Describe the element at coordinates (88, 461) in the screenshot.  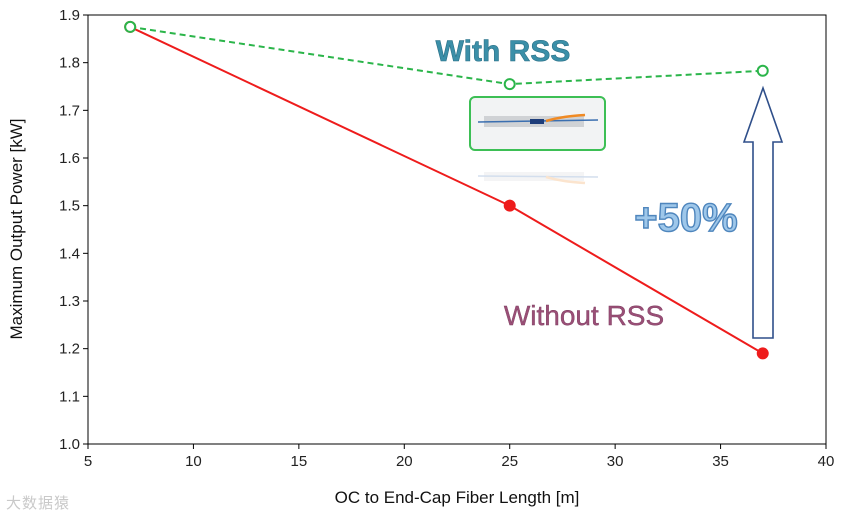
I see `x-tick-label: 5` at that location.